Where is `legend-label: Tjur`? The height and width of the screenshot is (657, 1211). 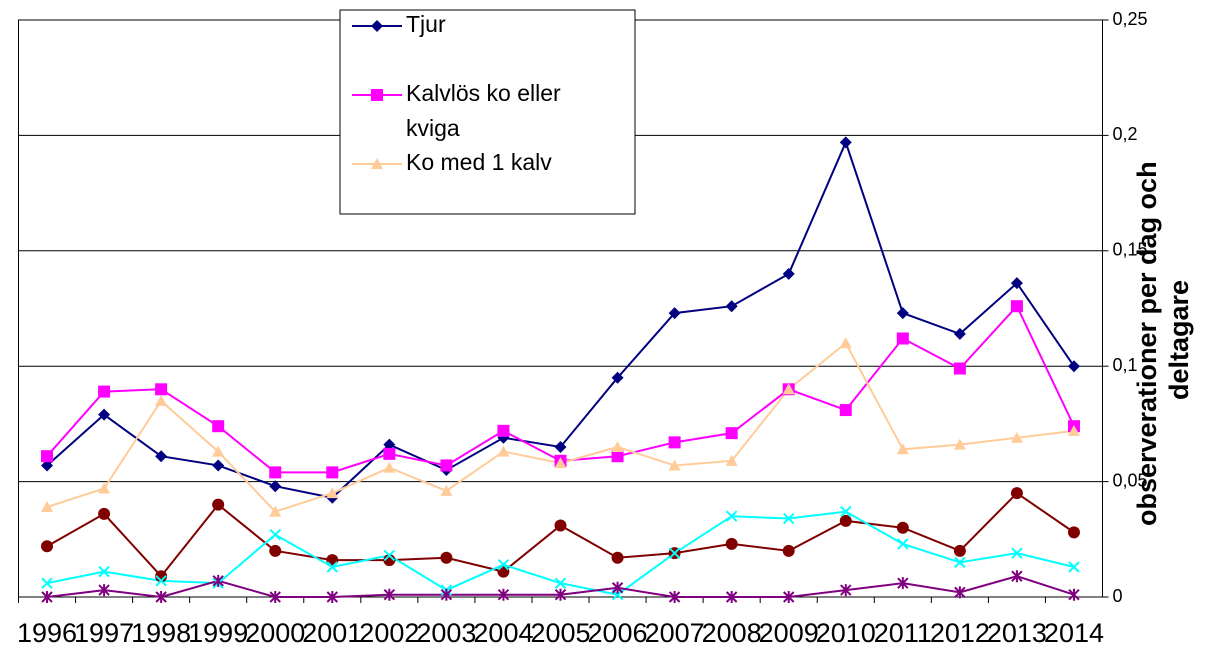 legend-label: Tjur is located at coordinates (426, 24).